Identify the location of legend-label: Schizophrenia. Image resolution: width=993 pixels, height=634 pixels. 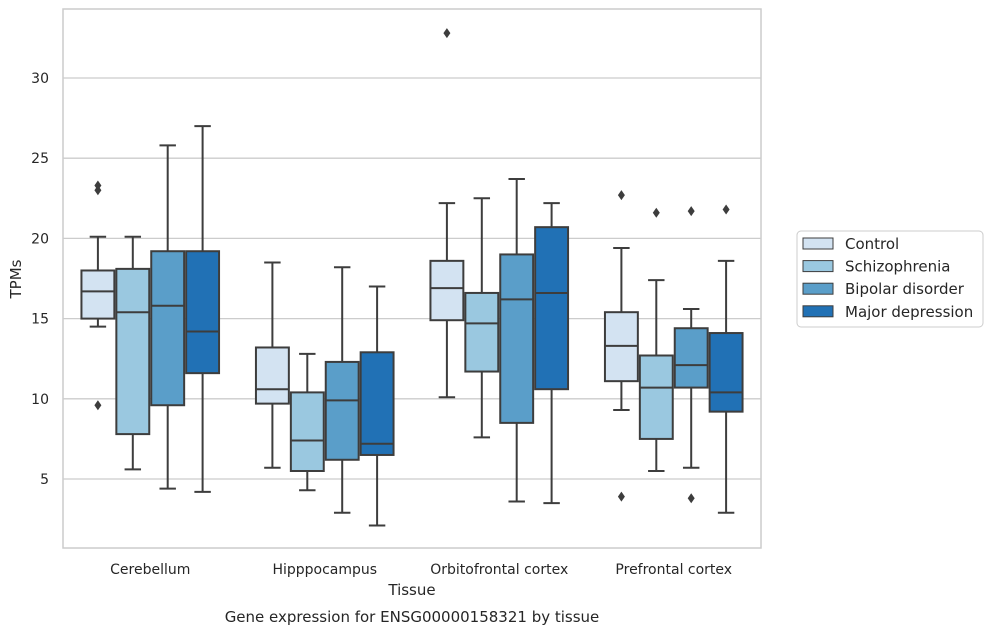
(897, 267).